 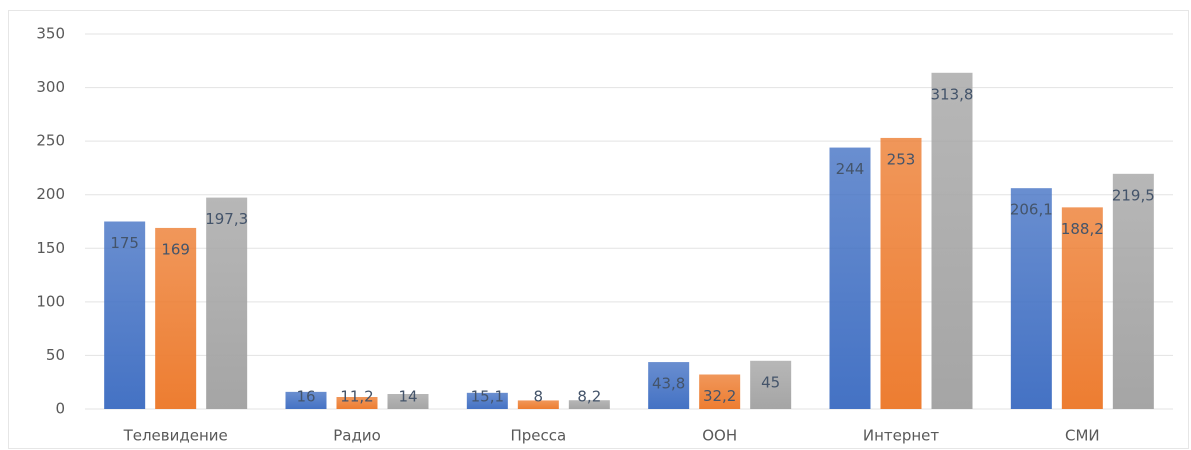 What do you see at coordinates (50, 301) in the screenshot?
I see `y-tick-label: 100` at bounding box center [50, 301].